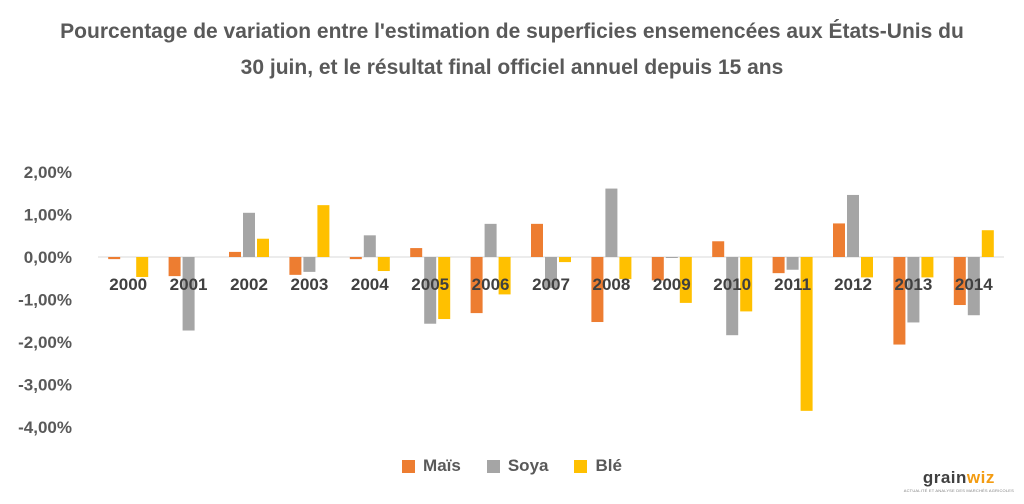 The image size is (1024, 504). I want to click on x-tick-label: 2007, so click(551, 284).